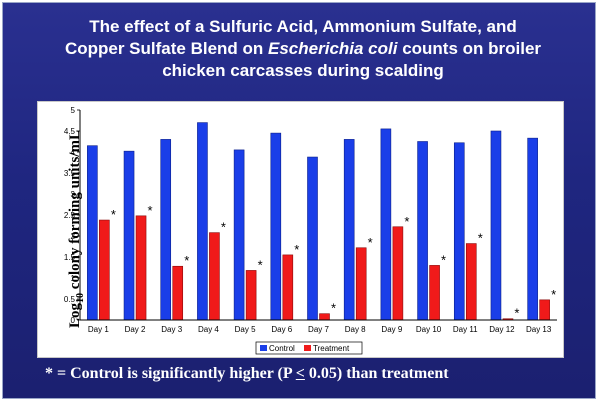 The height and width of the screenshot is (403, 600). I want to click on y-tick-label: 4.5, so click(70, 131).